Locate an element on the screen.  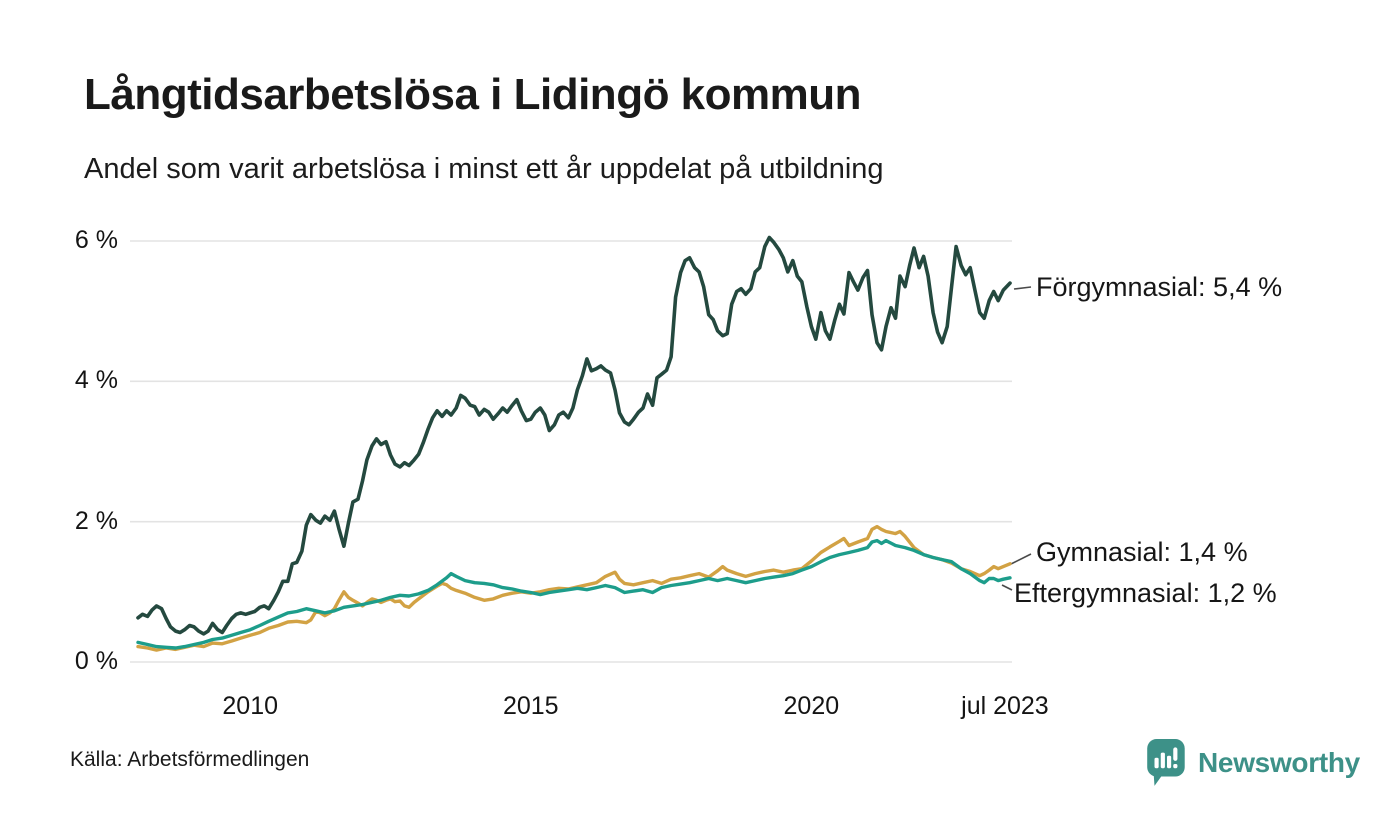
x-axis-tick-2015: 2015 is located at coordinates (530, 706).